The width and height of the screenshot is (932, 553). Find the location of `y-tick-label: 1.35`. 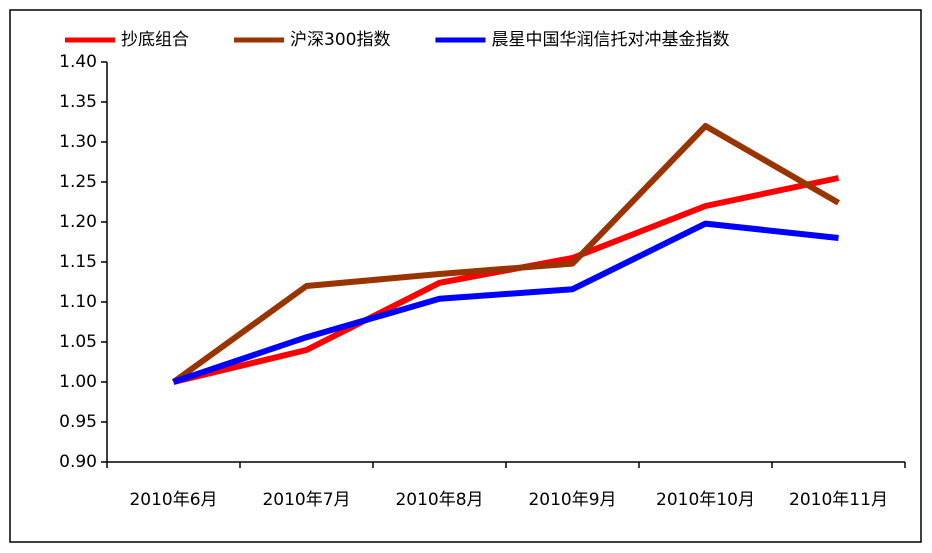

y-tick-label: 1.35 is located at coordinates (78, 102).